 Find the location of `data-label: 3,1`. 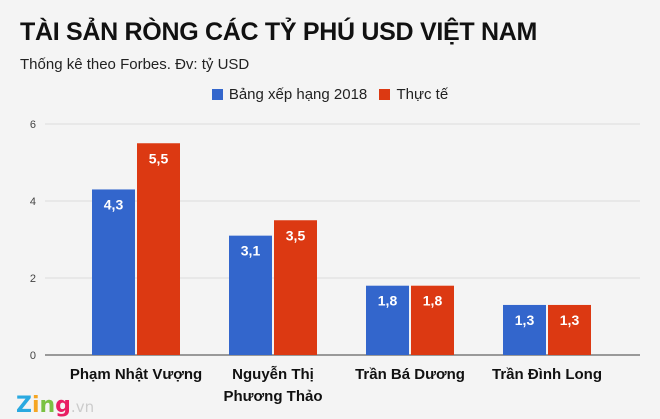

data-label: 3,1 is located at coordinates (251, 251).